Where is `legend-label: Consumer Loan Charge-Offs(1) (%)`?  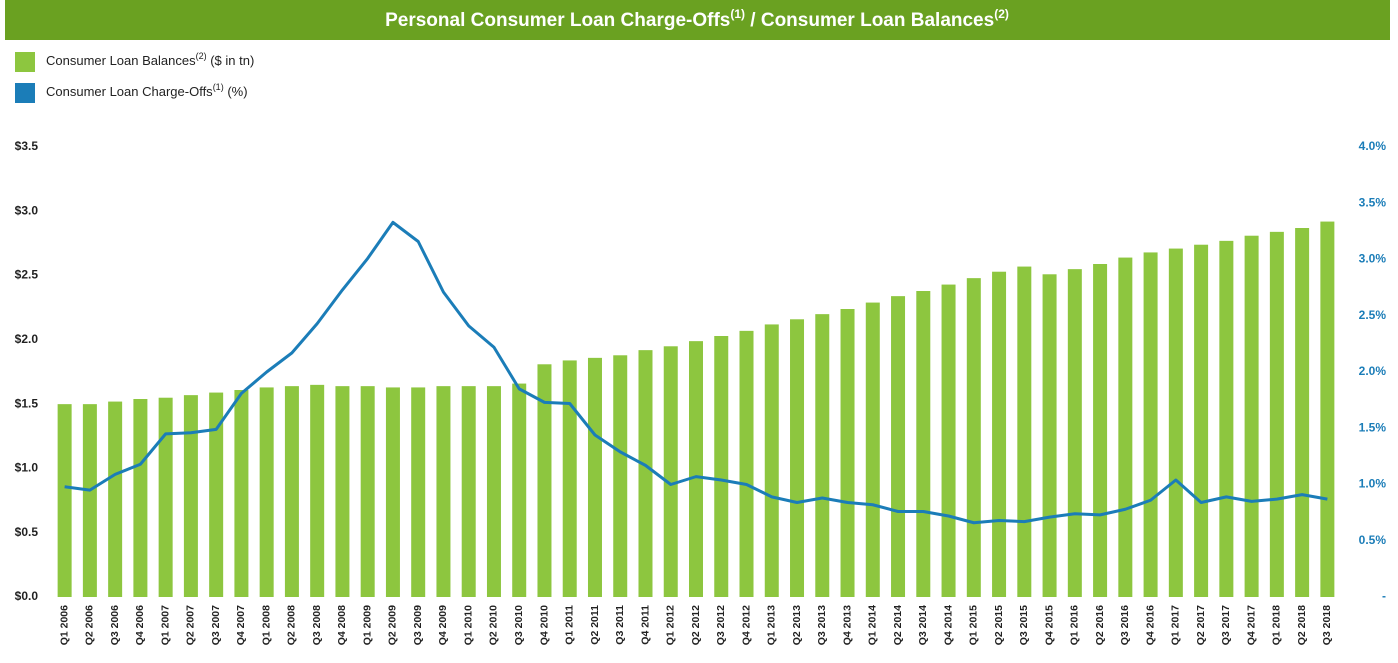 legend-label: Consumer Loan Charge-Offs(1) (%) is located at coordinates (147, 90).